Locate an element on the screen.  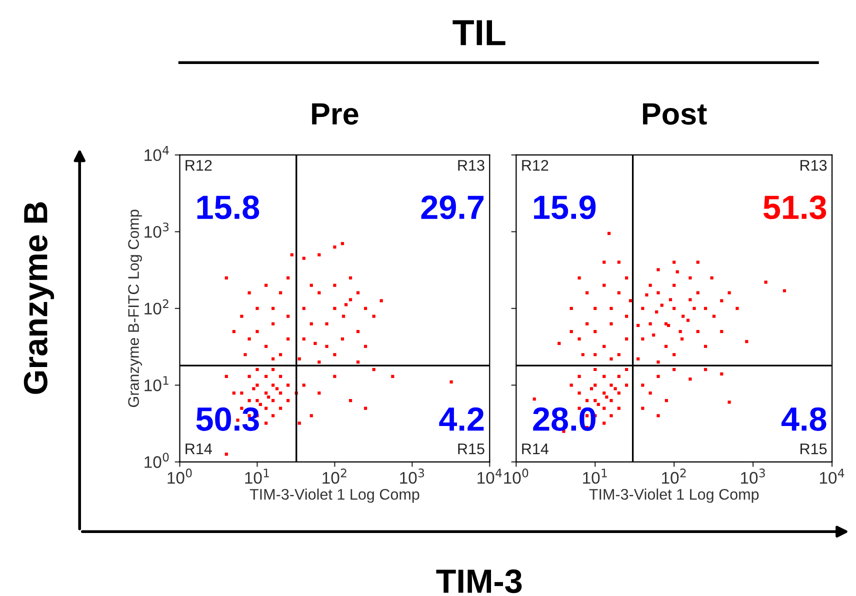
y-tick-label: 10$^{3}$ is located at coordinates (156, 230).